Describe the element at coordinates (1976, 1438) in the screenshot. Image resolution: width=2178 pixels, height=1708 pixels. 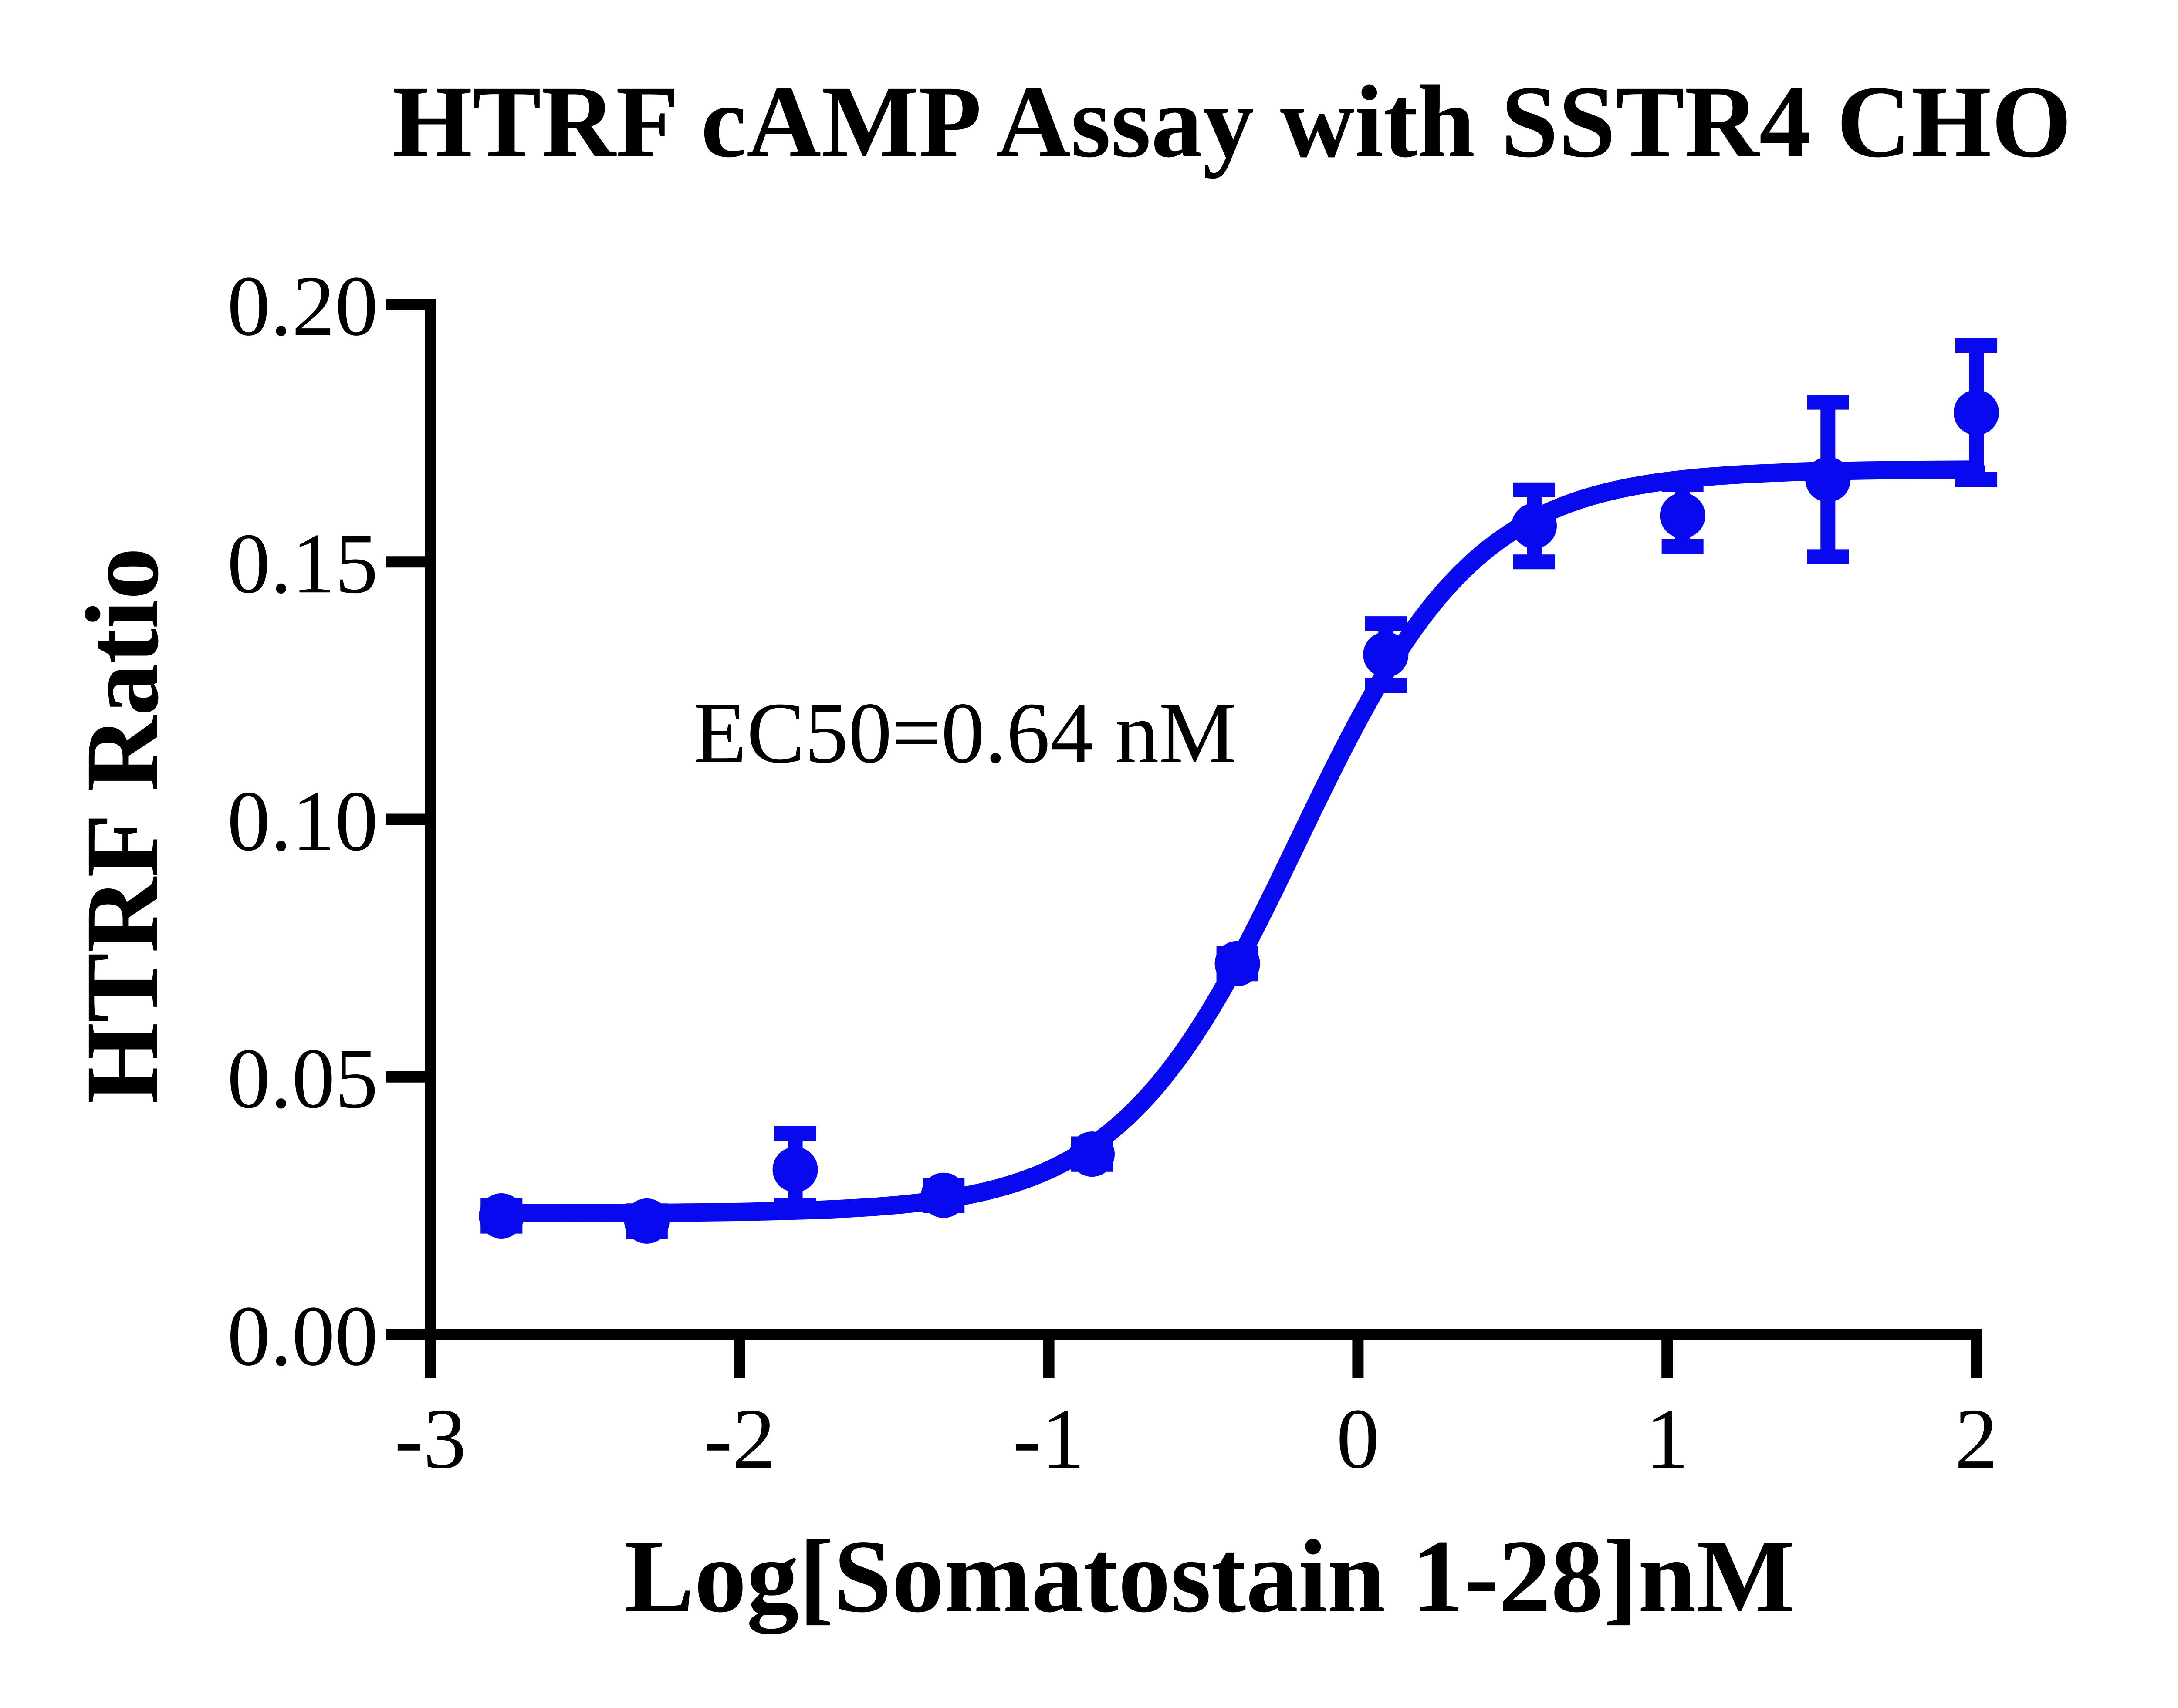
I see `x-tick-label: 2` at that location.